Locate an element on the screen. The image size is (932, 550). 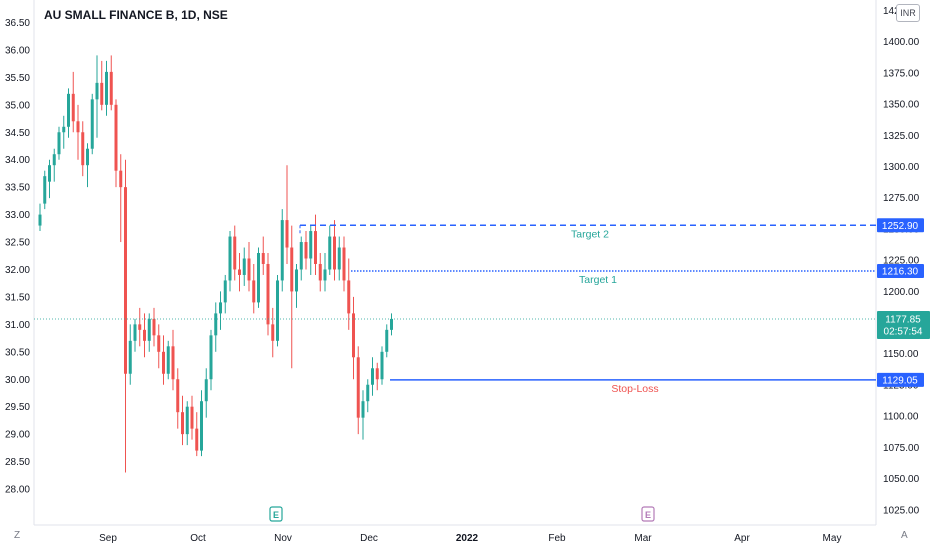
left-tick-label: 34.00 is located at coordinates (17, 160).